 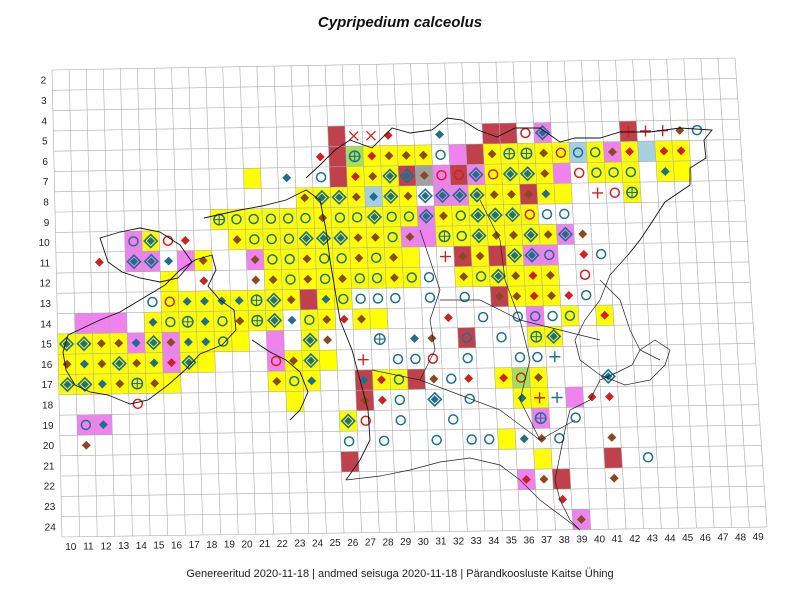 What do you see at coordinates (512, 541) in the screenshot?
I see `x-axis-label: 35` at bounding box center [512, 541].